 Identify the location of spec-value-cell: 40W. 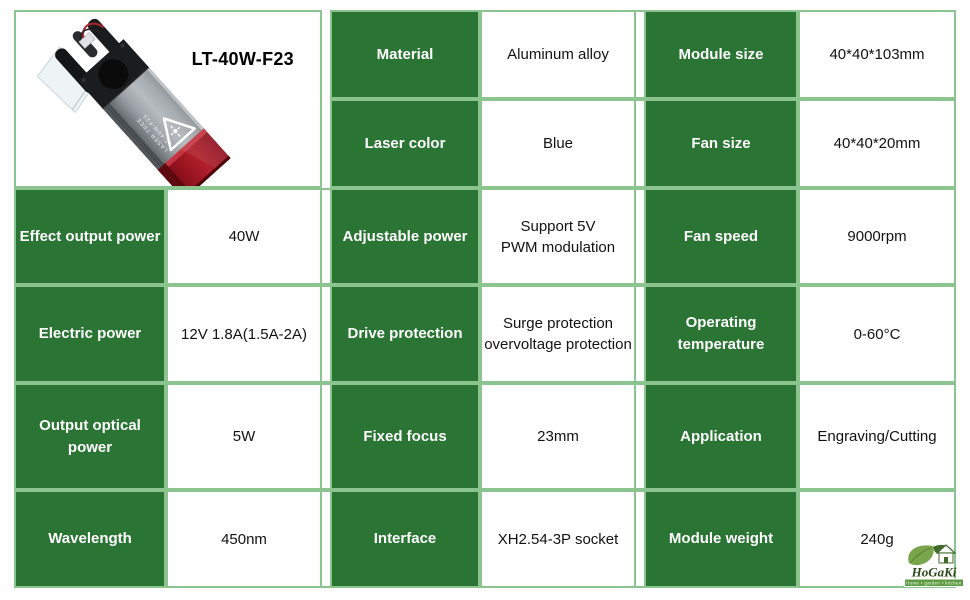
(244, 236).